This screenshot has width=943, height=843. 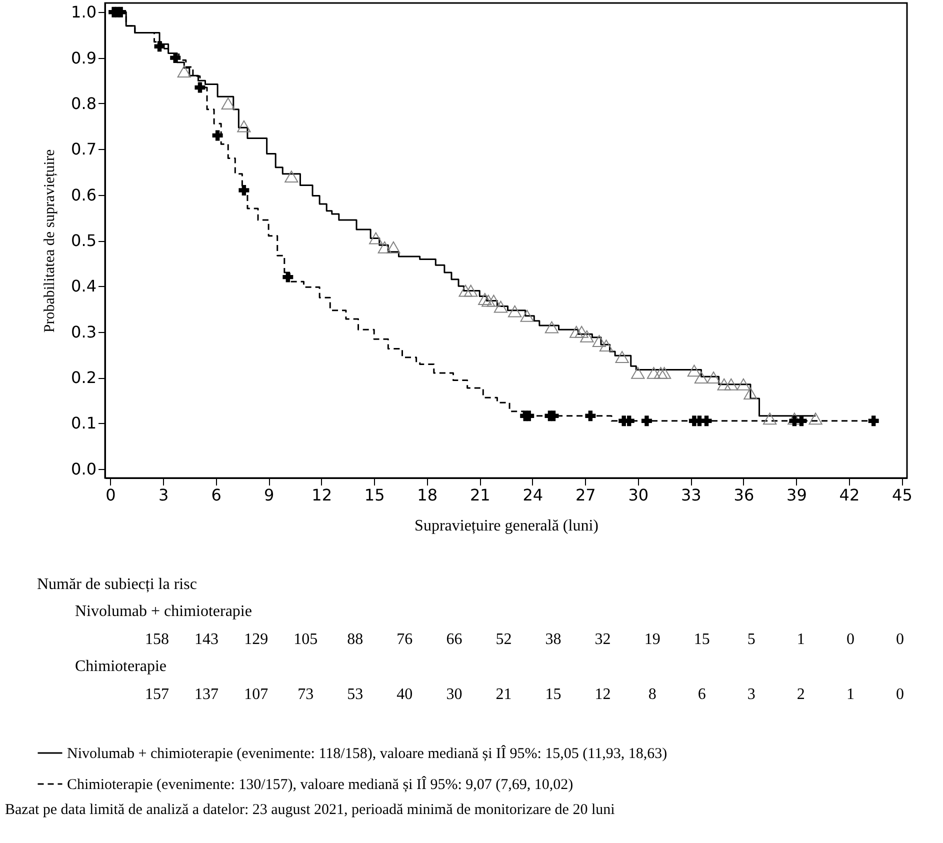 I want to click on x-tick-label: 3, so click(x=163, y=495).